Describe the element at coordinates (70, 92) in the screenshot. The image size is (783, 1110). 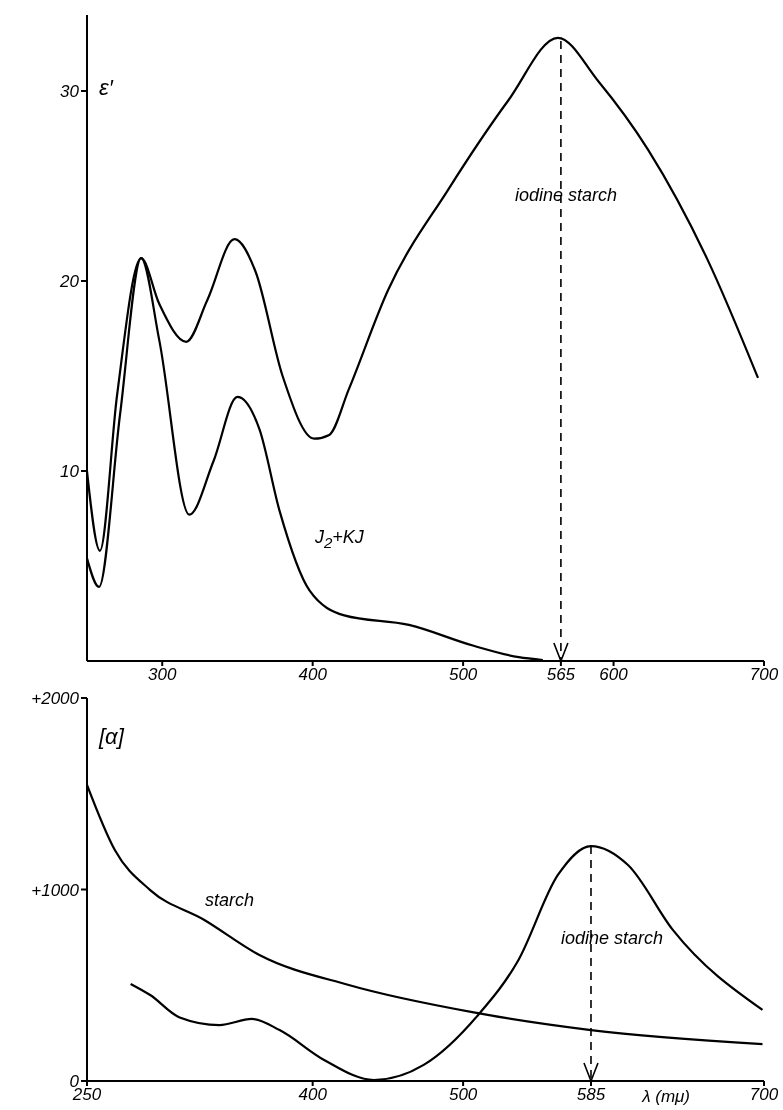
I see `y-tick-label: 30` at that location.